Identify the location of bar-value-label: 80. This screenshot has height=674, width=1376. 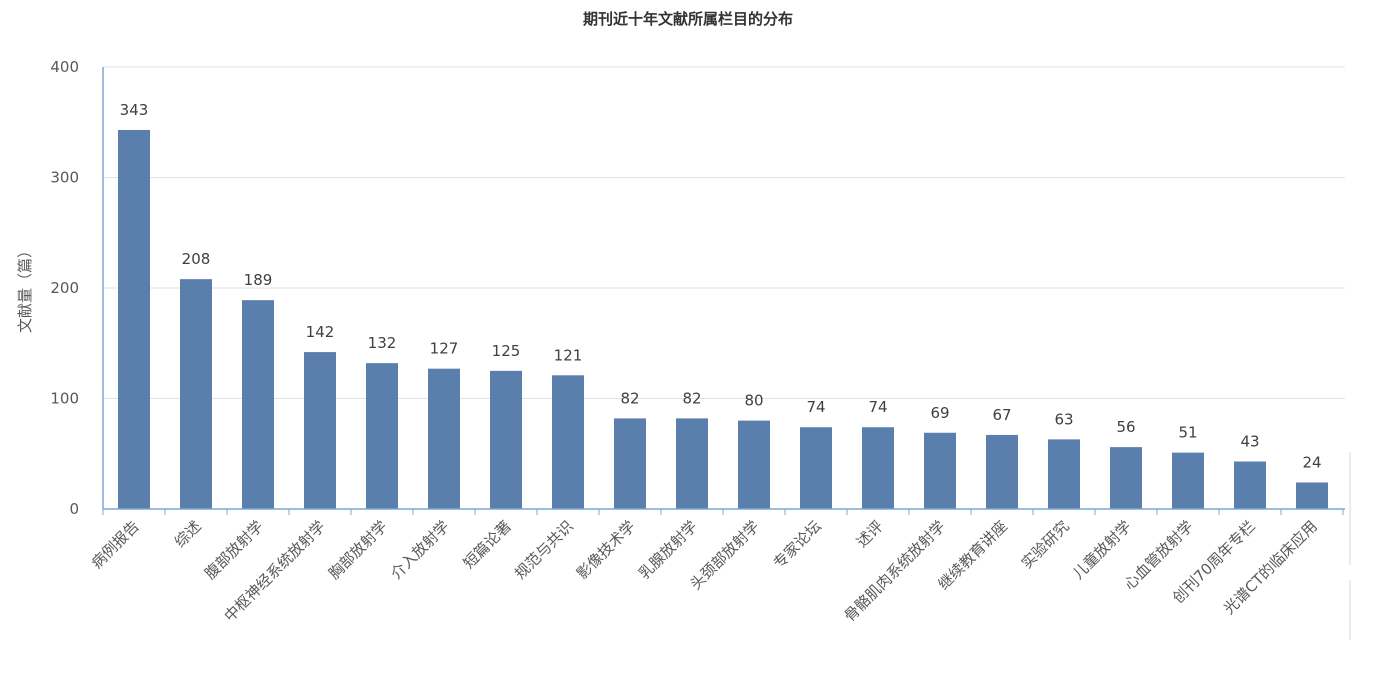
(753, 401).